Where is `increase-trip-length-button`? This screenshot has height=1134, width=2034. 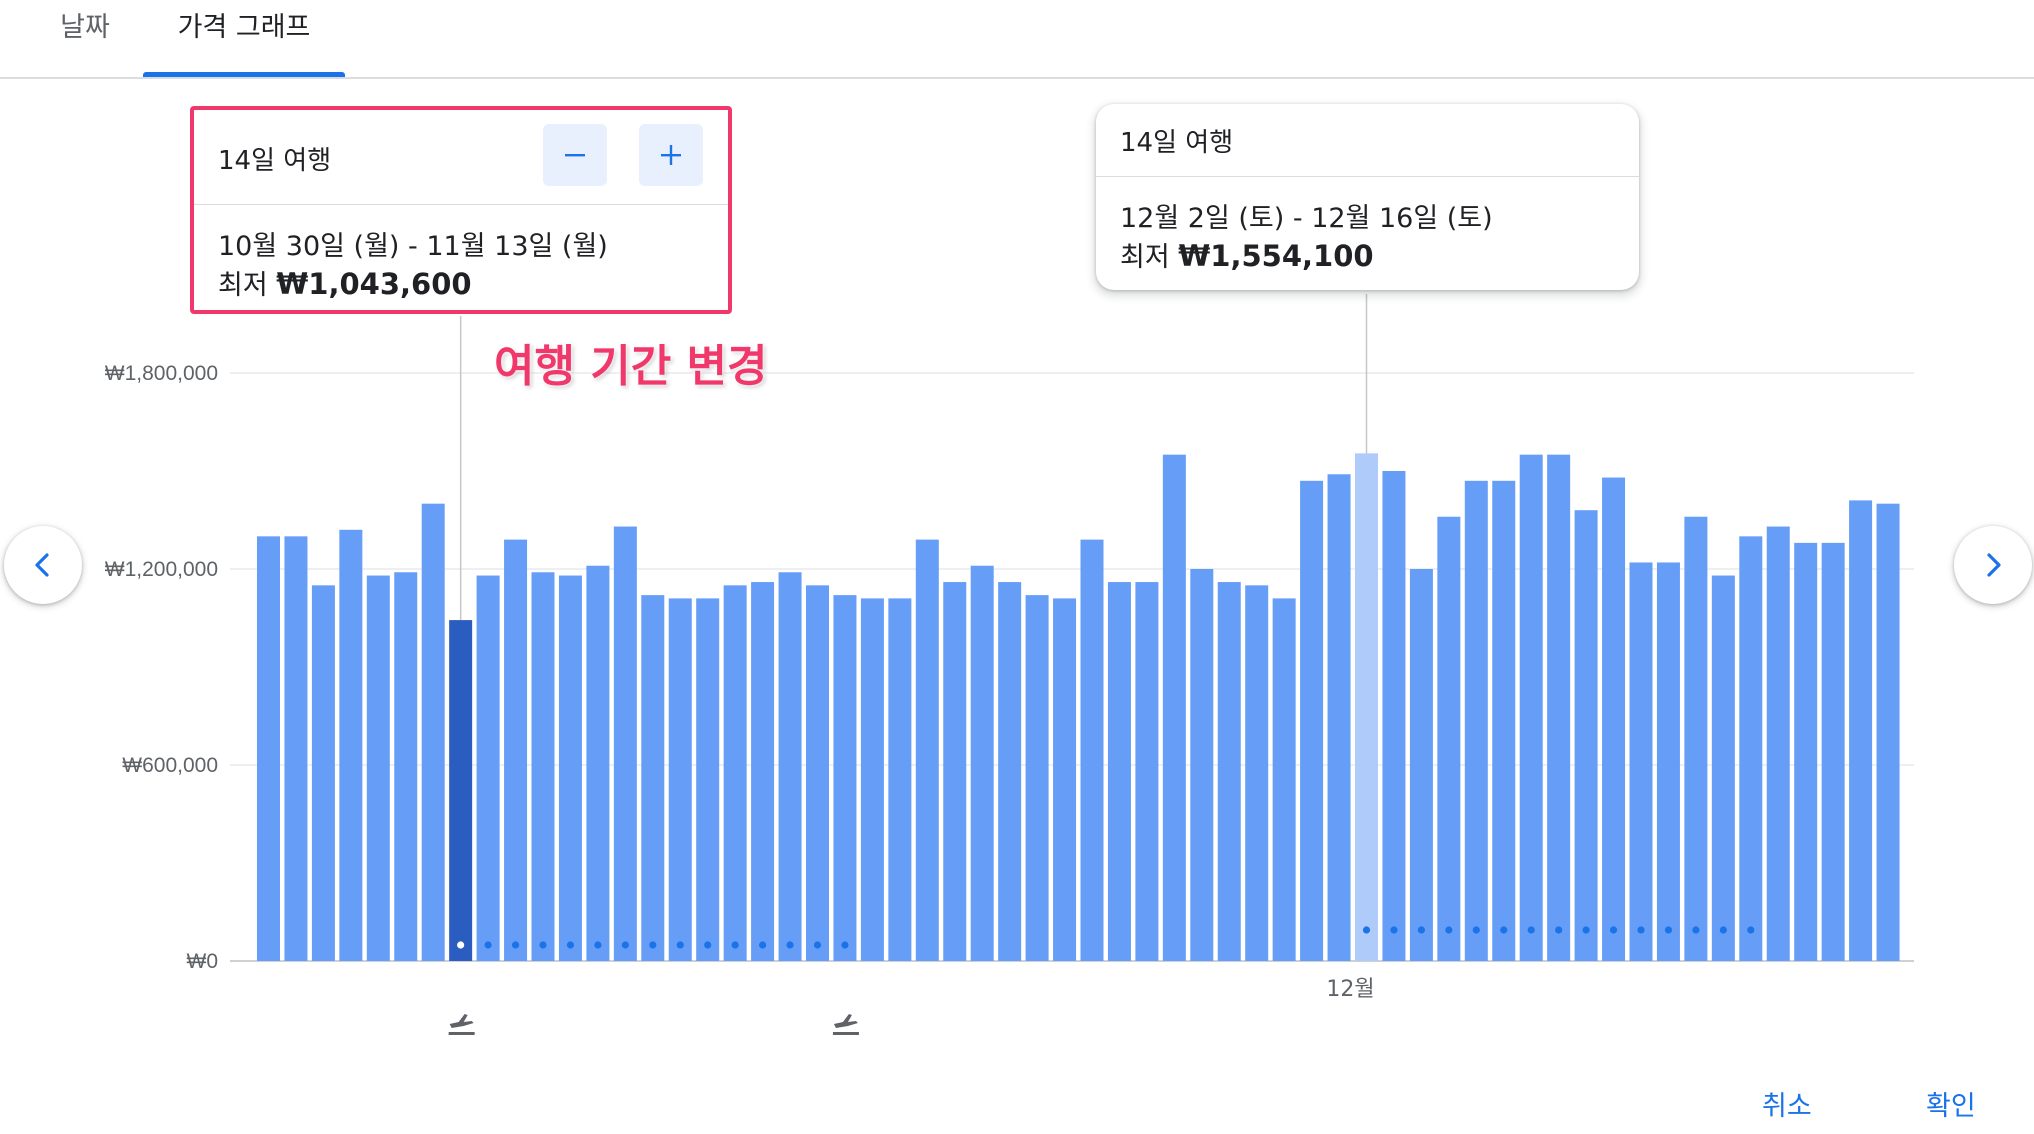 increase-trip-length-button is located at coordinates (671, 155).